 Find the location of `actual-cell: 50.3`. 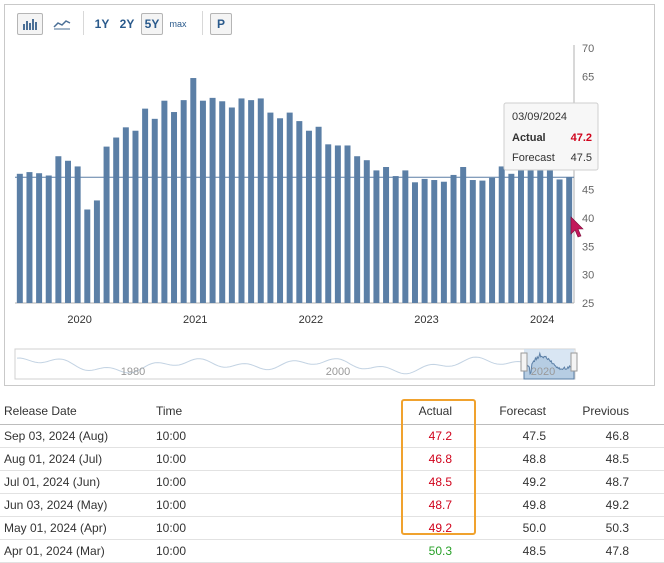

actual-cell: 50.3 is located at coordinates (440, 551).